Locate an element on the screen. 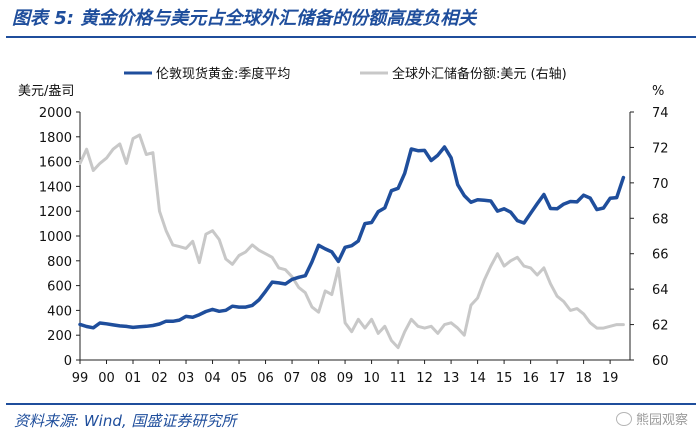 This screenshot has height=436, width=700. wechat-icon is located at coordinates (623, 419).